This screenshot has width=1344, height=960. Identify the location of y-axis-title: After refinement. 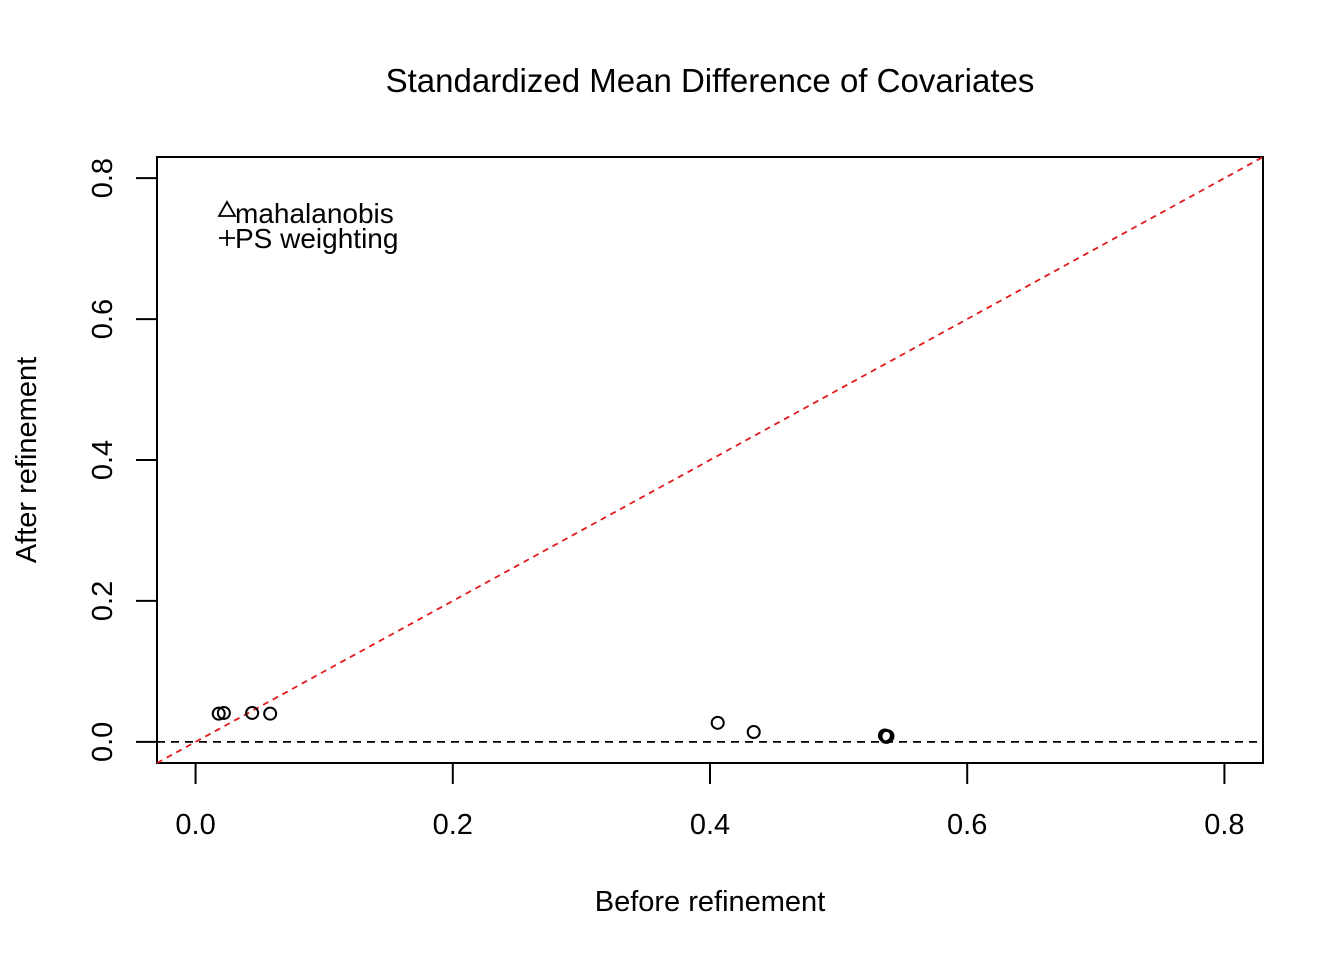
(27, 460).